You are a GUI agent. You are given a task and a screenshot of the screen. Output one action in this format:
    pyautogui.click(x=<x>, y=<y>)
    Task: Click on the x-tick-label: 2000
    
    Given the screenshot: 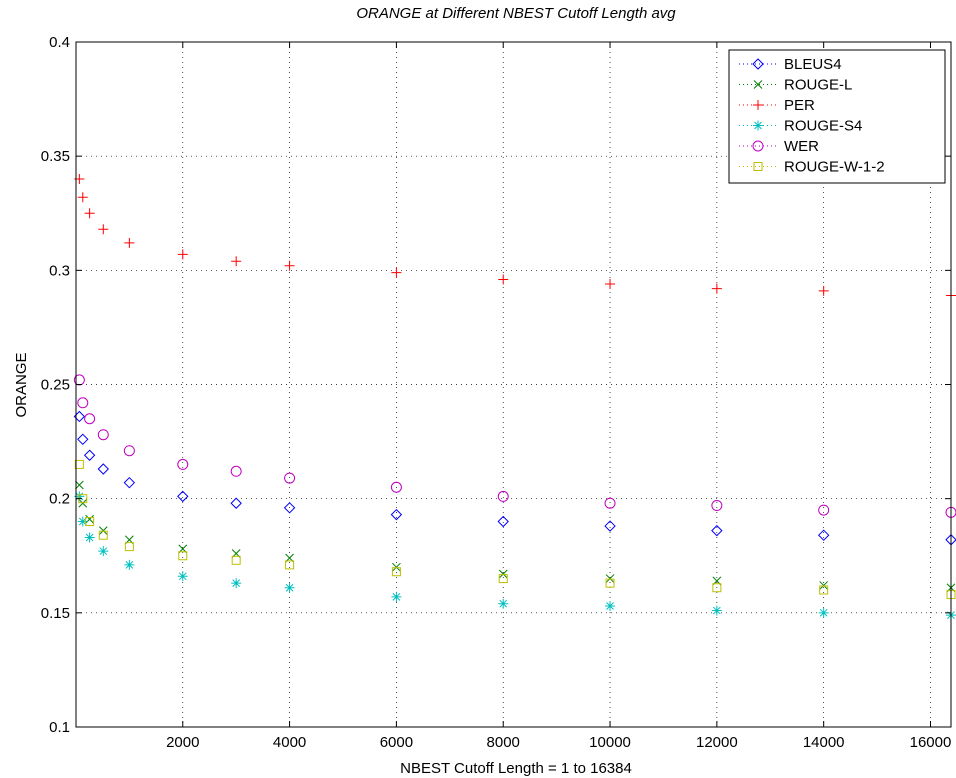 What is the action you would take?
    pyautogui.click(x=182, y=742)
    